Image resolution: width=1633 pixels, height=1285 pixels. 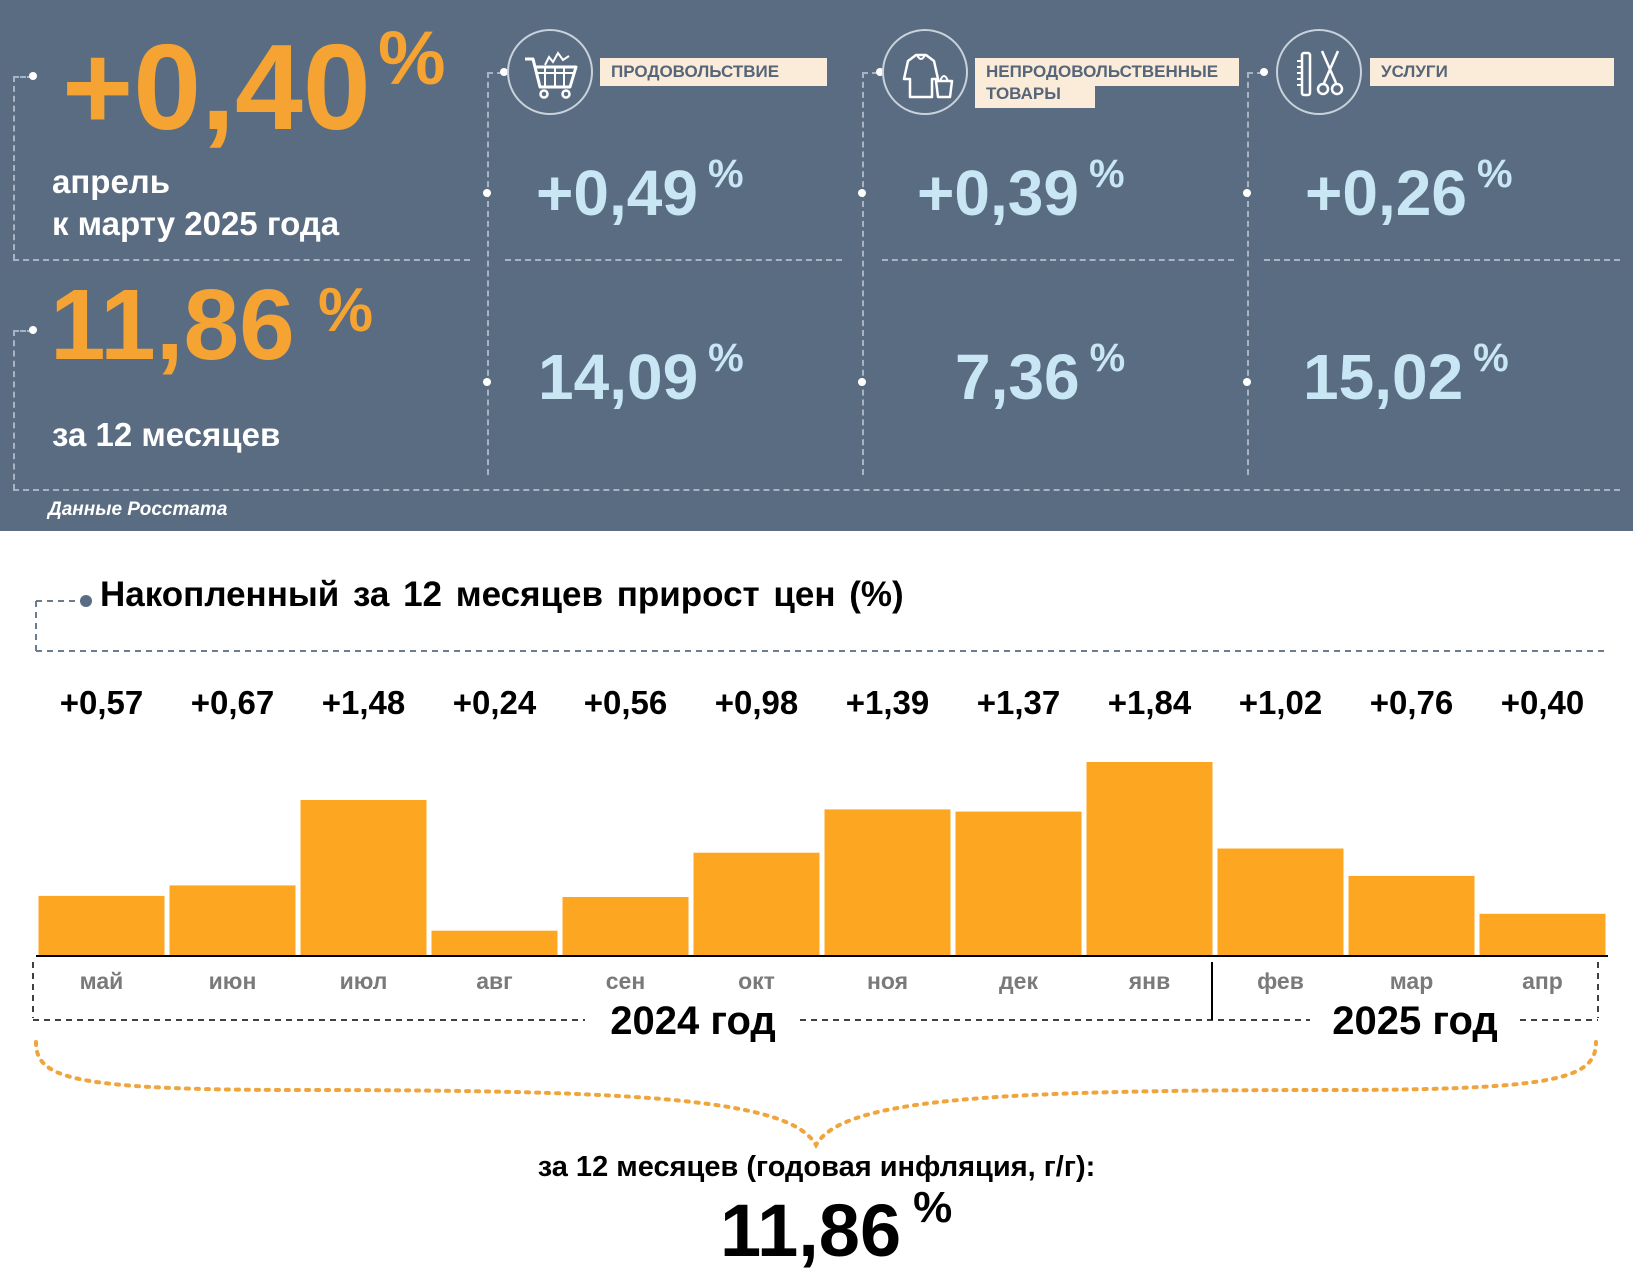 I want to click on tick-label-авг: авг, so click(x=494, y=981).